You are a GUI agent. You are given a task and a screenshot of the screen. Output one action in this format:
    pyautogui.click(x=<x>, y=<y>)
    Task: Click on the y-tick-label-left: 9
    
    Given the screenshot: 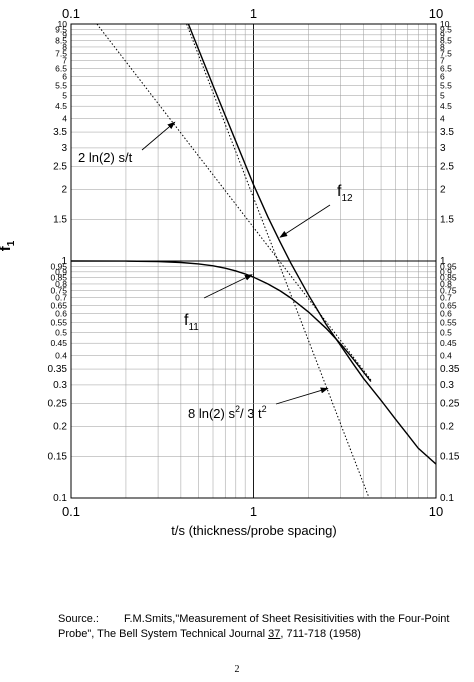 What is the action you would take?
    pyautogui.click(x=64, y=35)
    